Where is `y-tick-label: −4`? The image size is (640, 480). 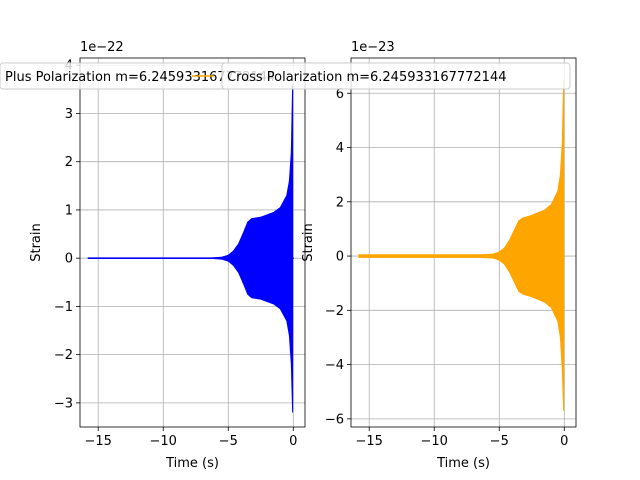 y-tick-label: −4 is located at coordinates (334, 365).